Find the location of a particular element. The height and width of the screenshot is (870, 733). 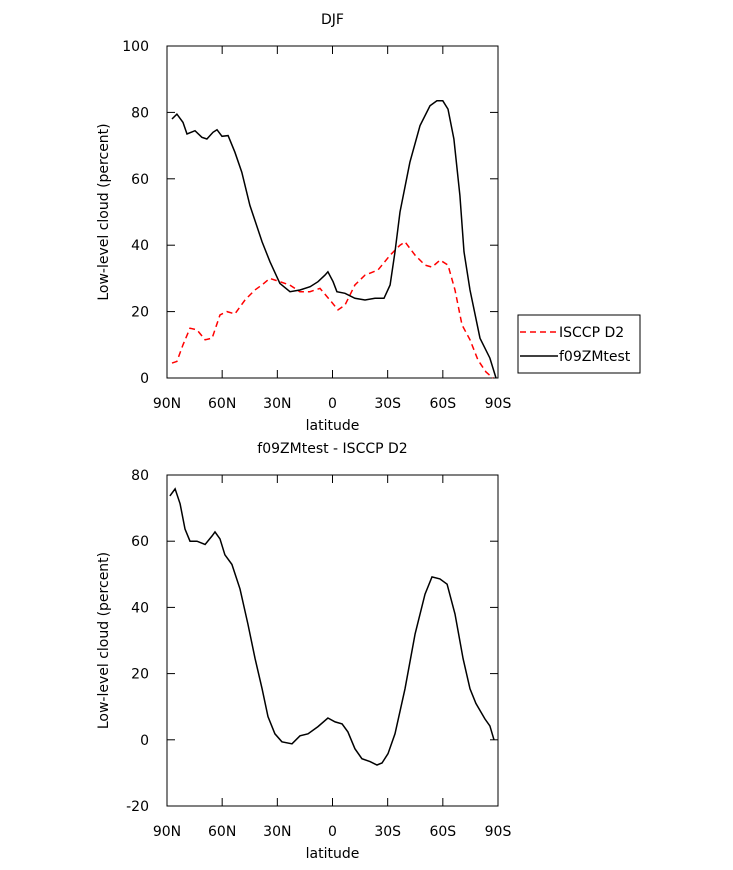

chart-title: f09ZMtest - ISCCP D2 is located at coordinates (332, 449).